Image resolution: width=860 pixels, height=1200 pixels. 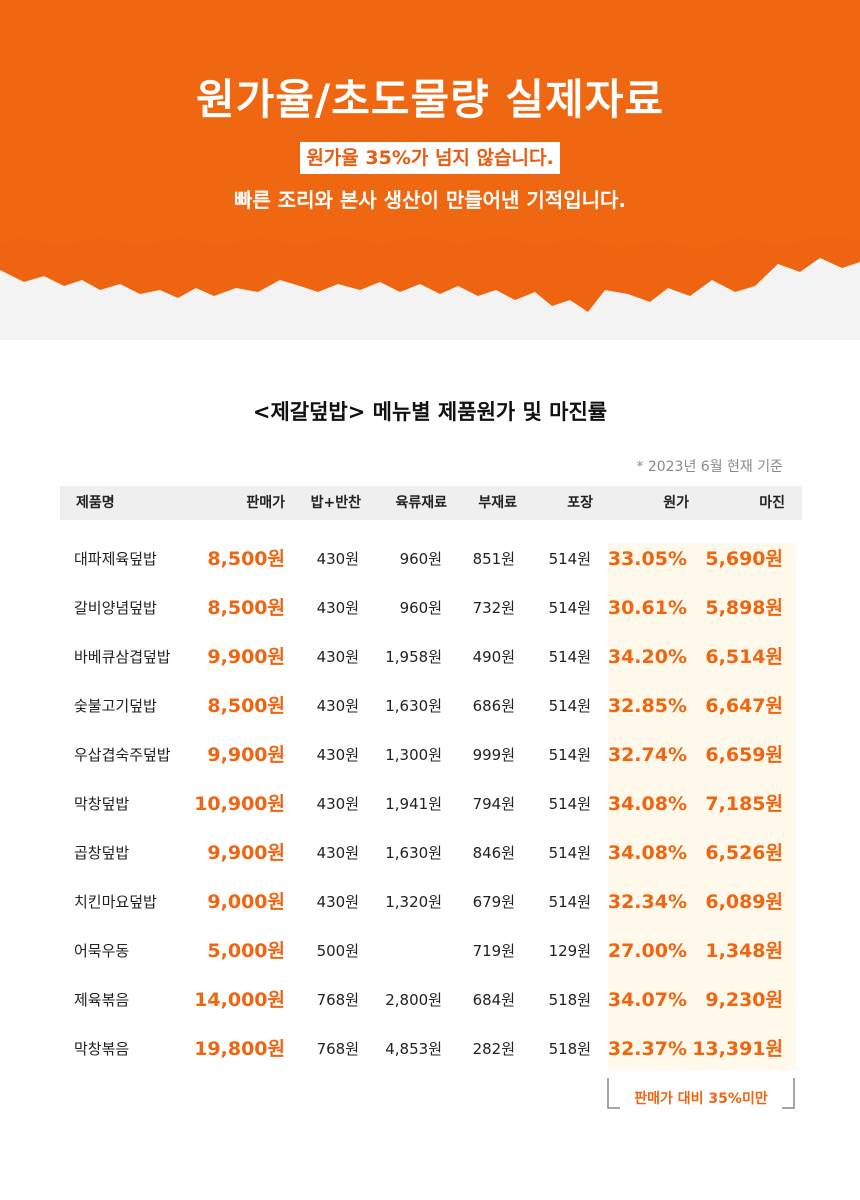 What do you see at coordinates (115, 902) in the screenshot?
I see `product-name: 치킨마요덮밥` at bounding box center [115, 902].